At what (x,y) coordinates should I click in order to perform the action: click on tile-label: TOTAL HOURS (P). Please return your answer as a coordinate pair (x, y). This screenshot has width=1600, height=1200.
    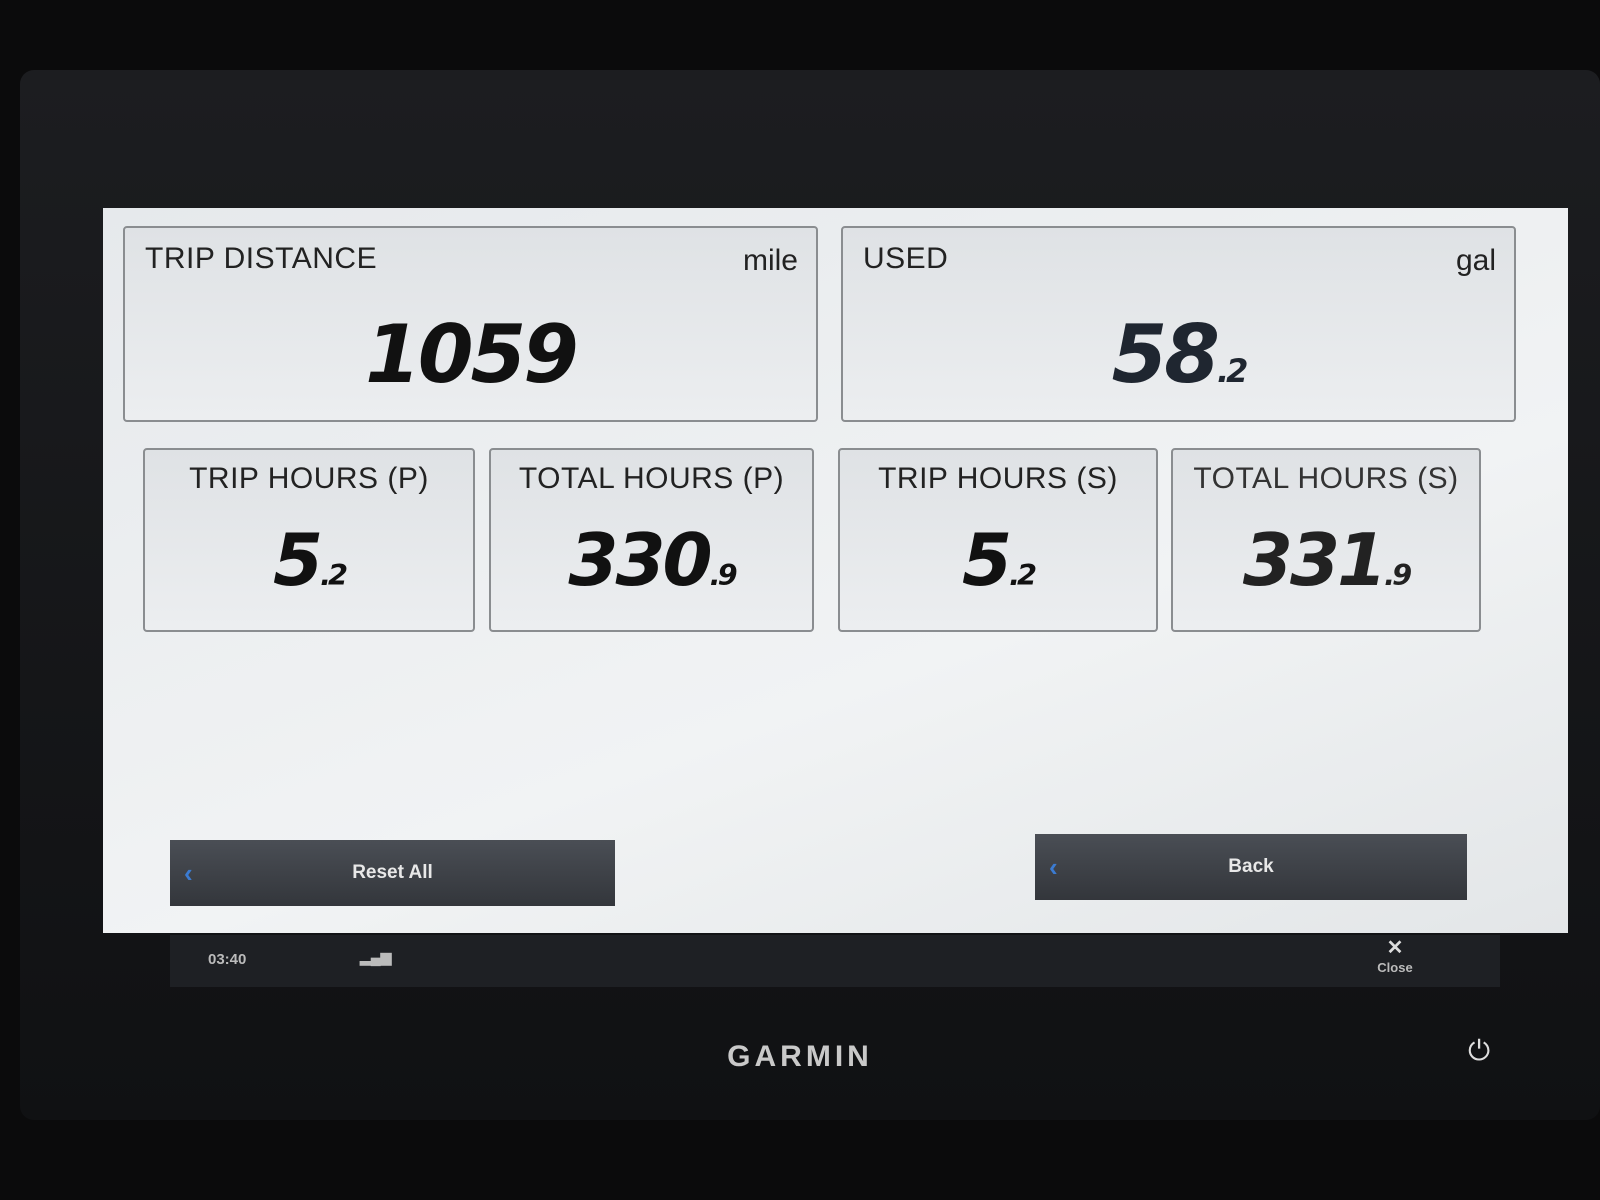
    Looking at the image, I should click on (651, 478).